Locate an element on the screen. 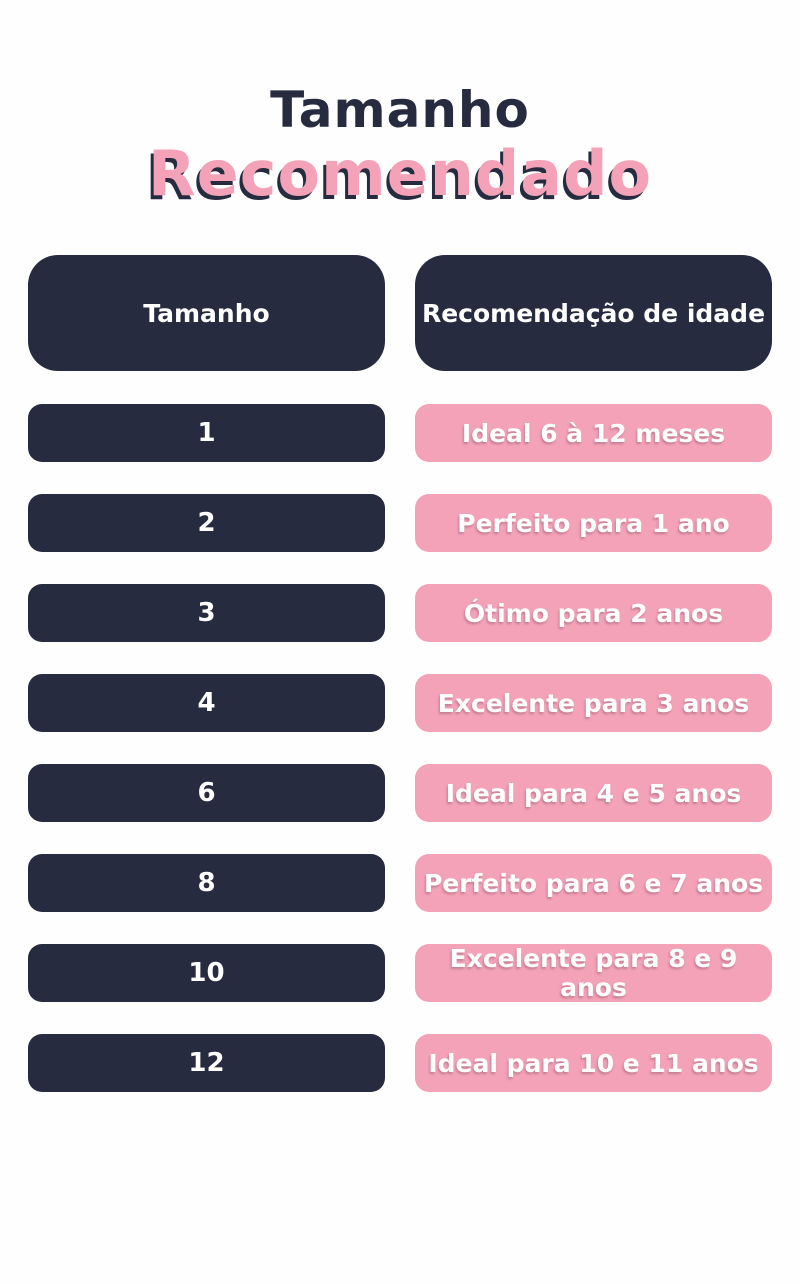  page-title: Tamanho Recomendado is located at coordinates (400, 145).